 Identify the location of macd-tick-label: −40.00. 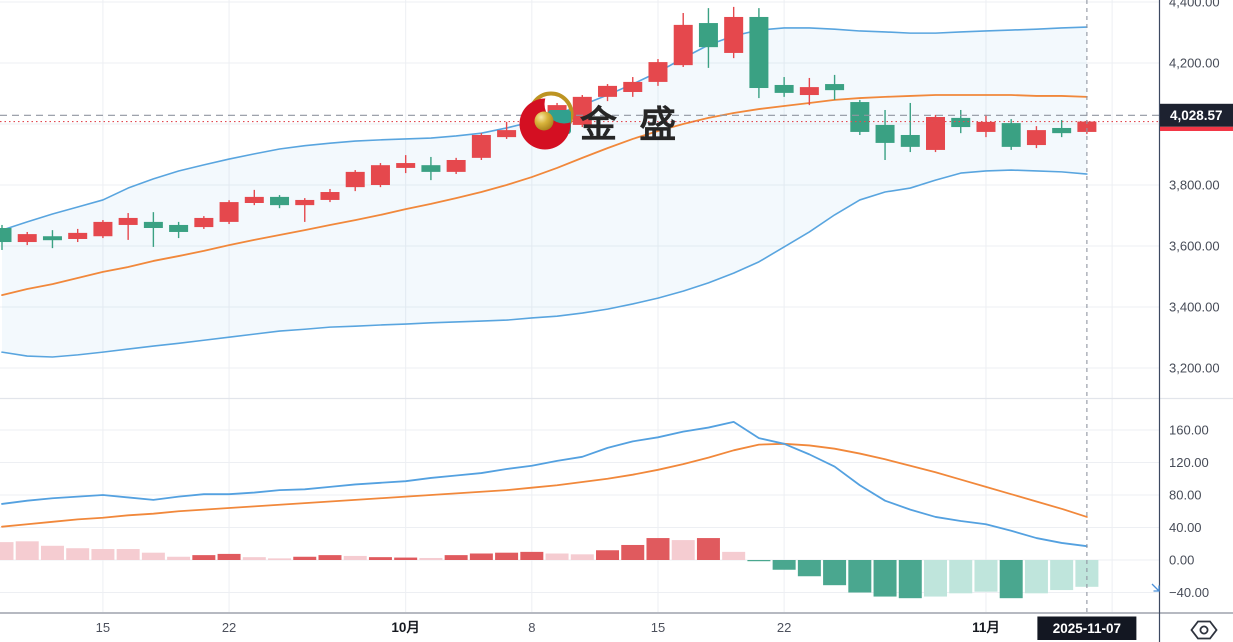
(1189, 592).